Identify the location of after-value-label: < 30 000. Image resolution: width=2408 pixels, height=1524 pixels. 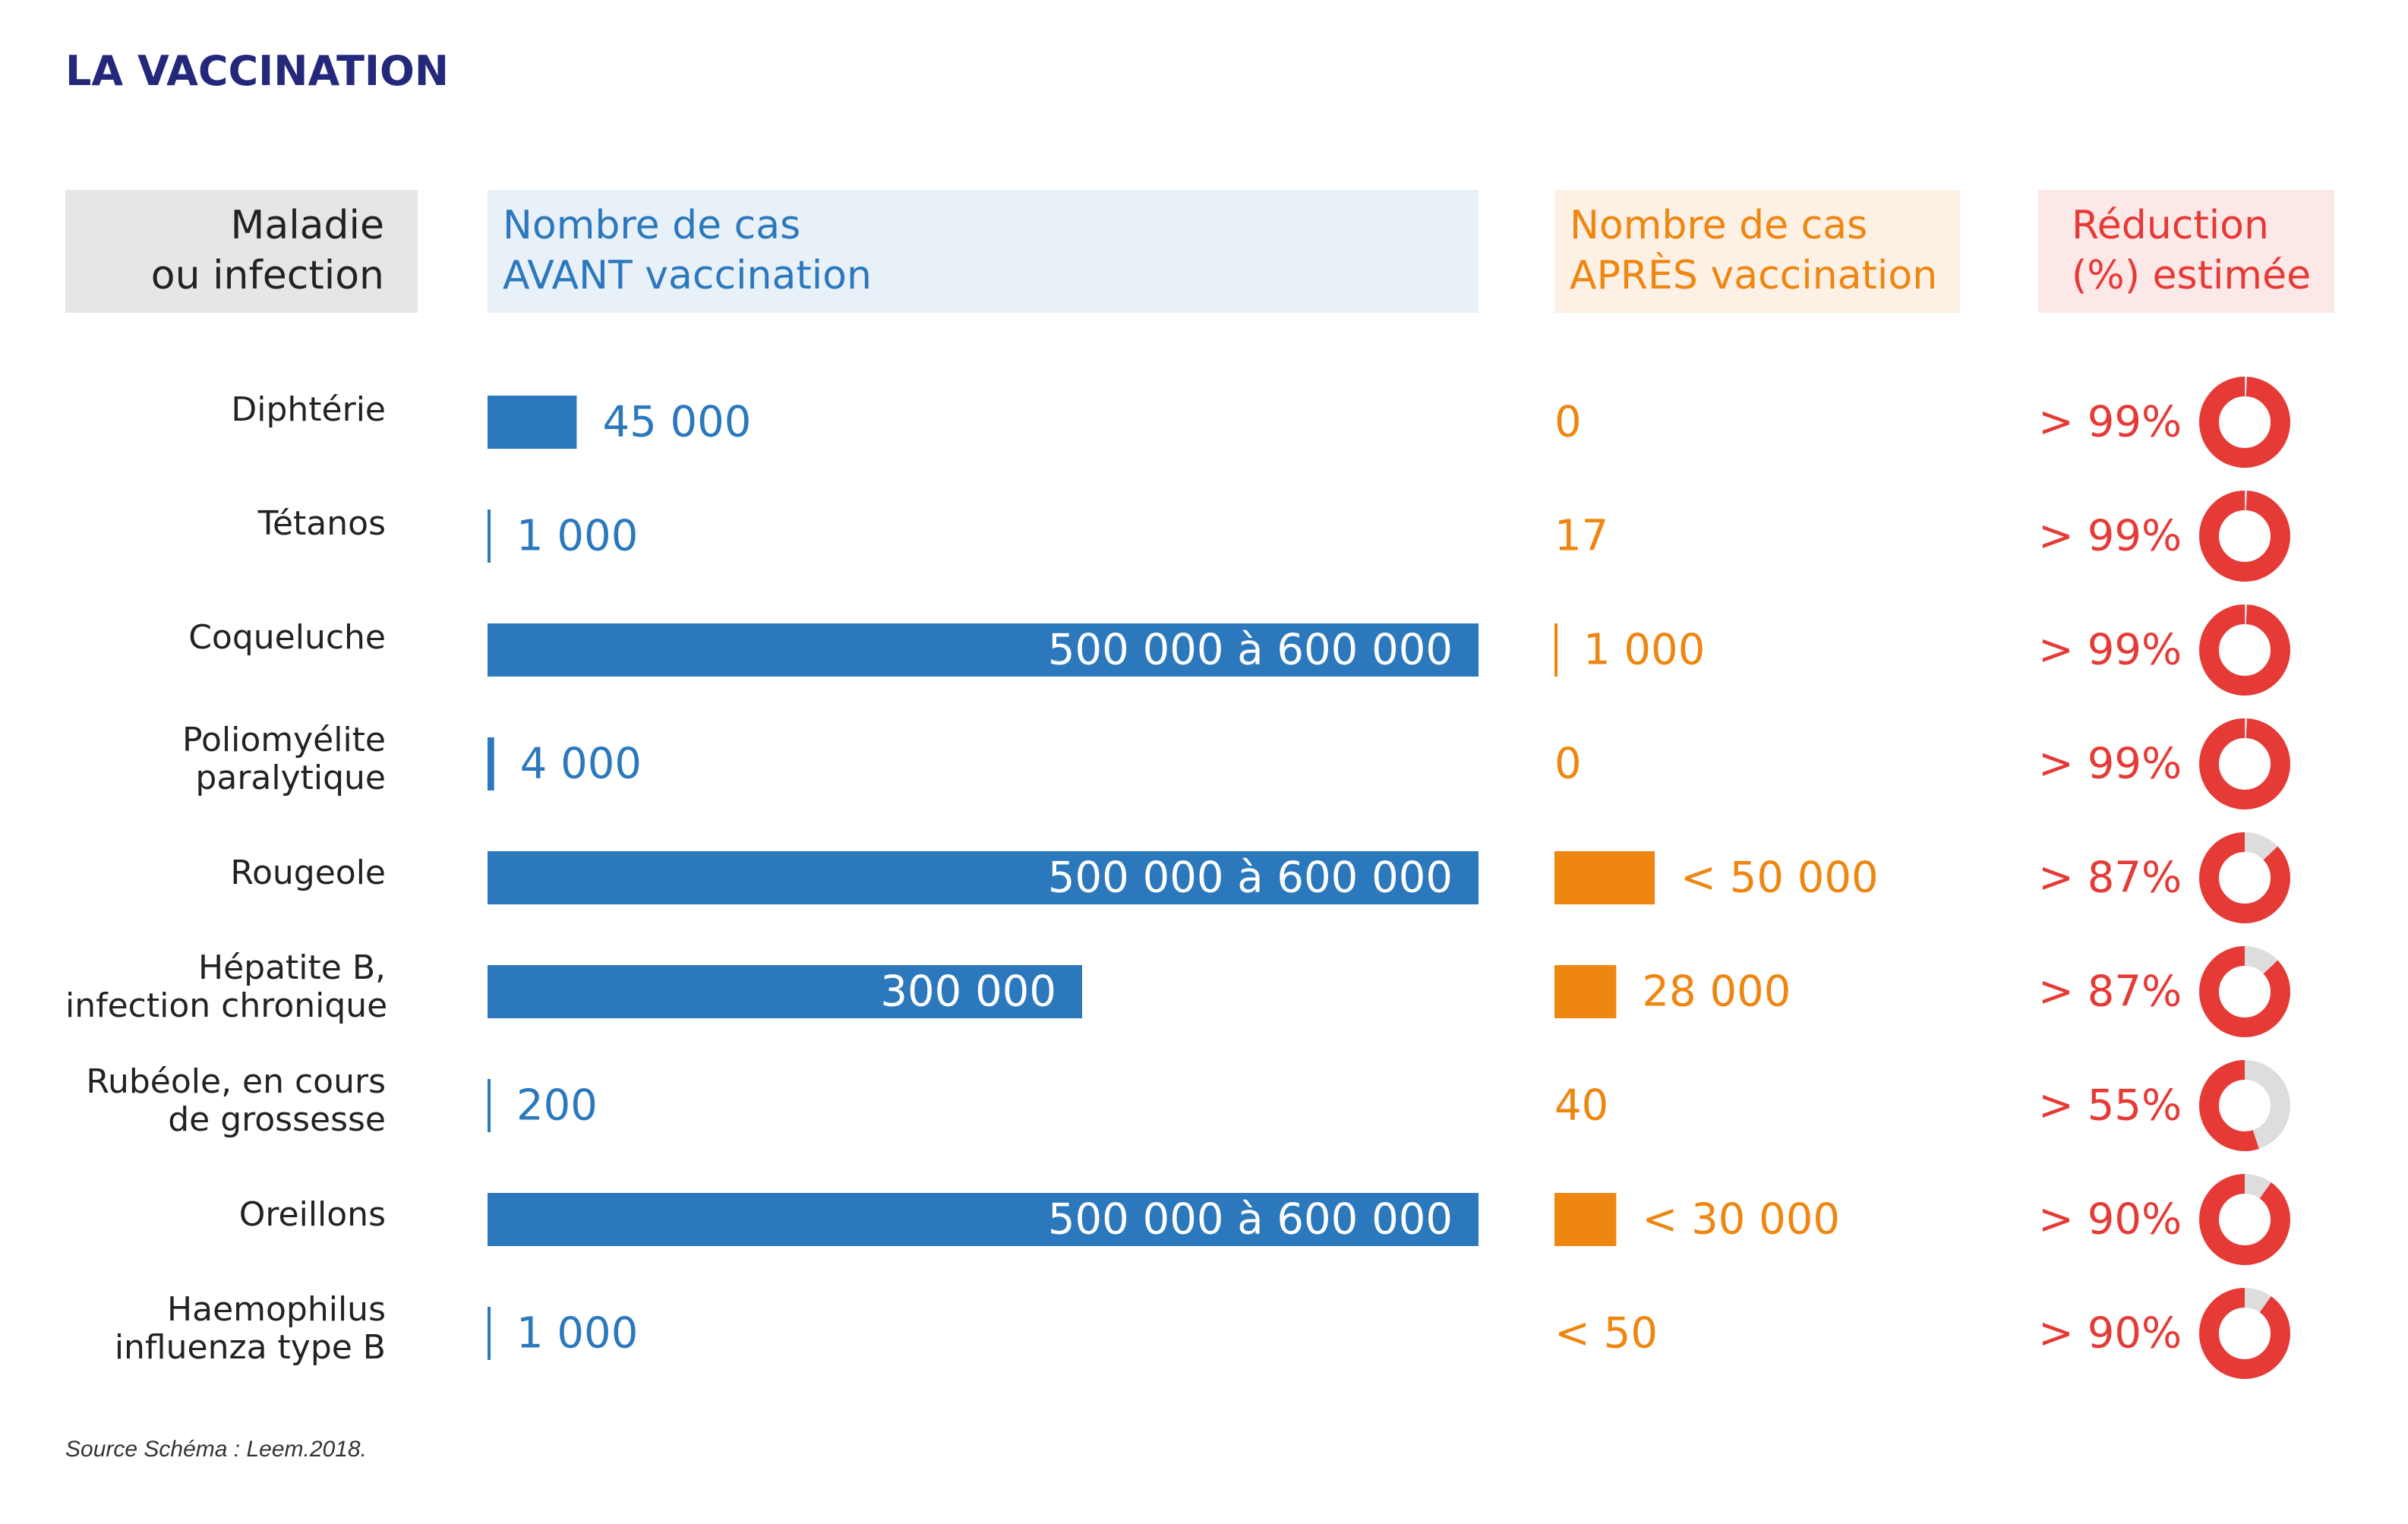
(1741, 1220).